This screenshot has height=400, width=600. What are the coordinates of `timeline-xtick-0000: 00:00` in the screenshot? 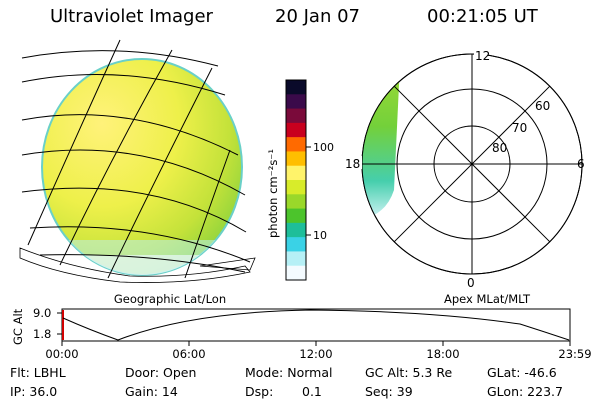 It's located at (61, 354).